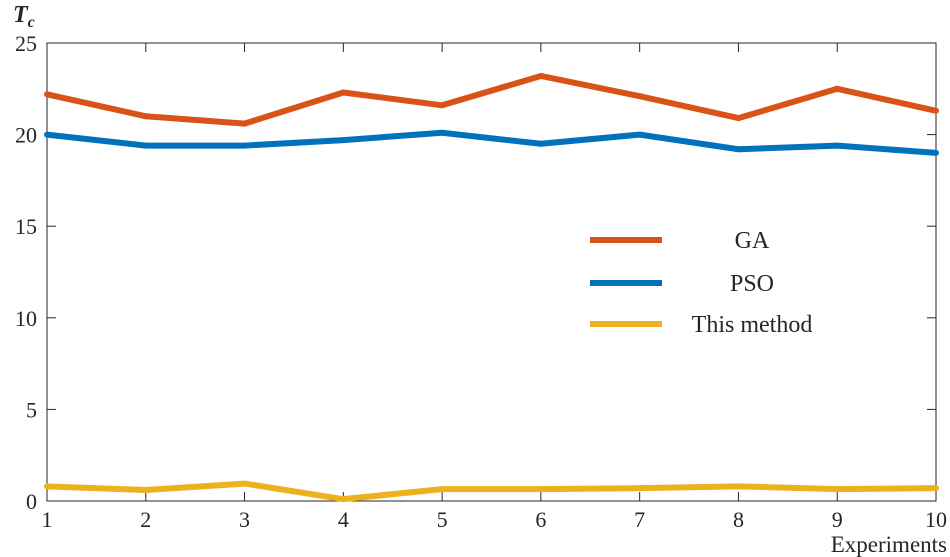  I want to click on series-ga, so click(491, 99).